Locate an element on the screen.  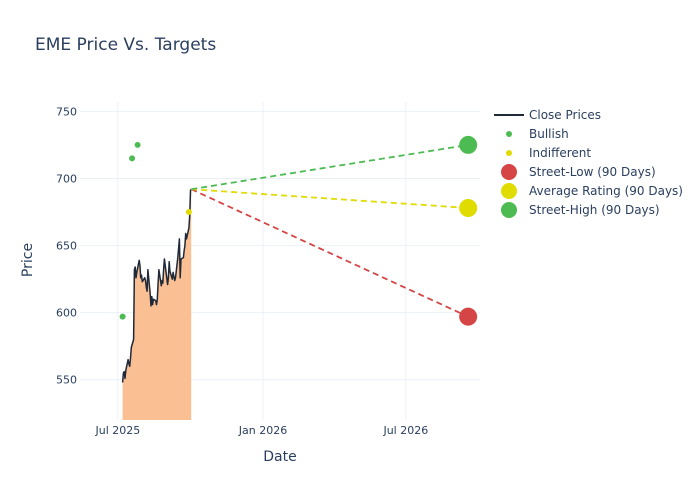
chart-title: EME Price Vs. Targets is located at coordinates (125, 45).